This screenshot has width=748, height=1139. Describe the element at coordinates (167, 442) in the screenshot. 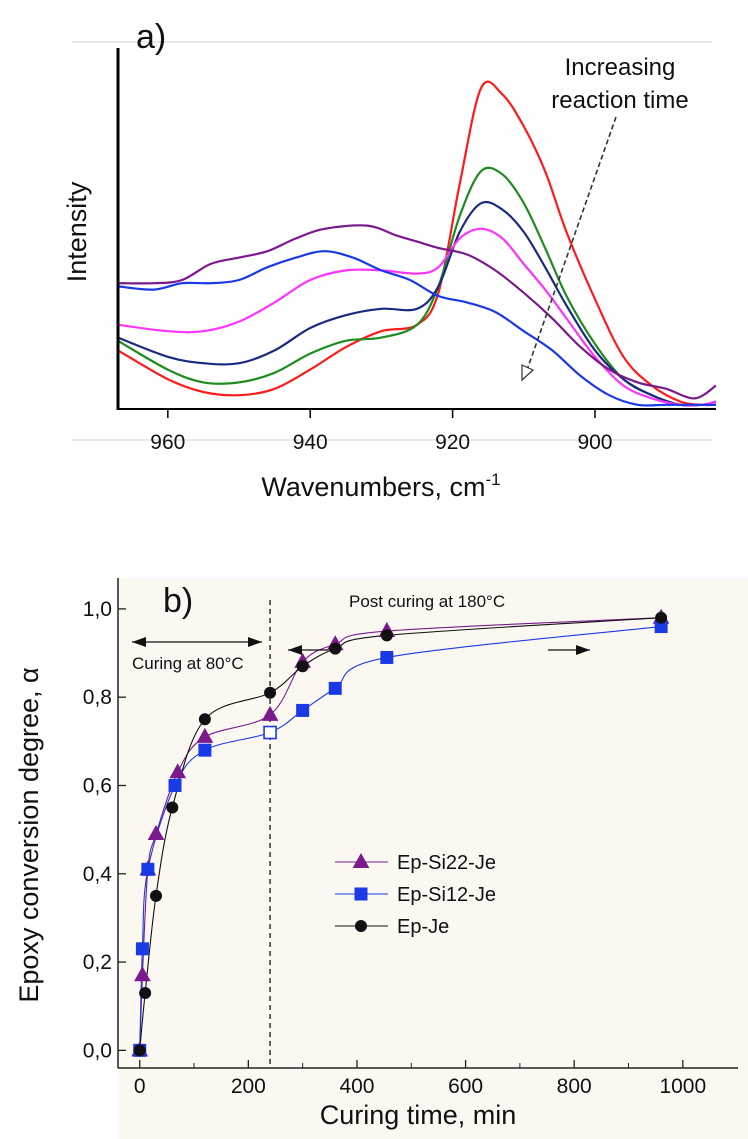

I see `panel-a-x-tick-label: 960` at that location.